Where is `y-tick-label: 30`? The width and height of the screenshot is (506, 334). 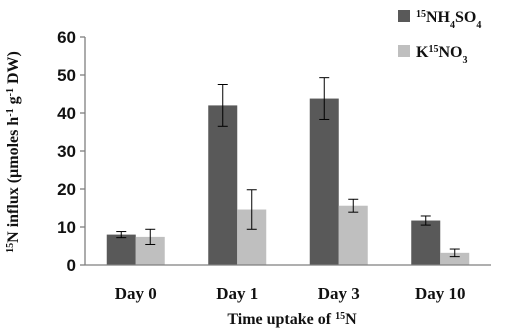
y-tick-label: 30 is located at coordinates (66, 151).